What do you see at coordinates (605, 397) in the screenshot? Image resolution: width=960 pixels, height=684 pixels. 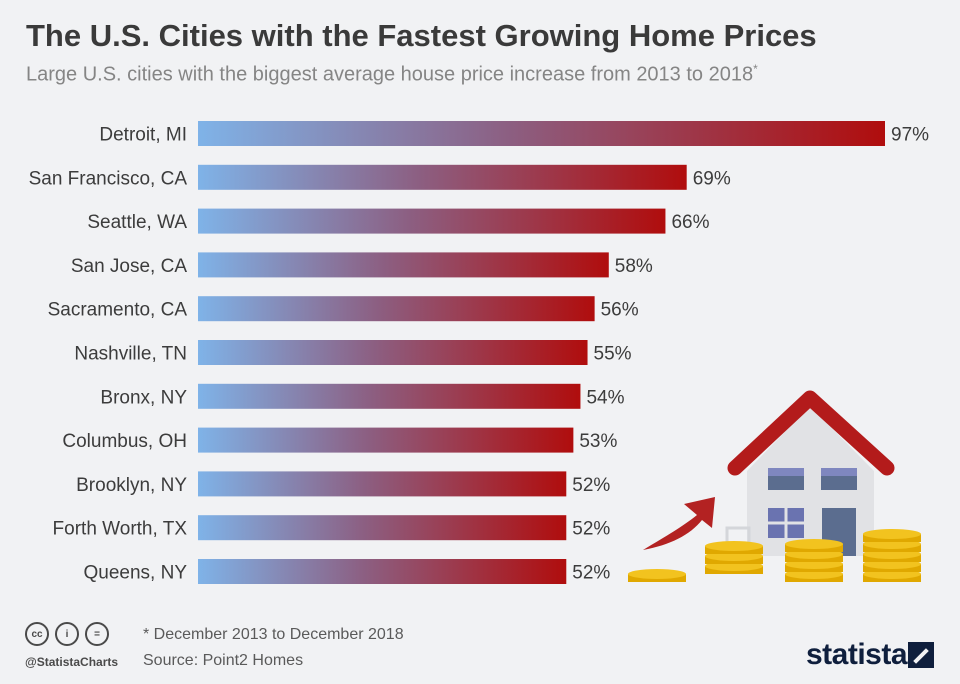 I see `value-label: 54%` at bounding box center [605, 397].